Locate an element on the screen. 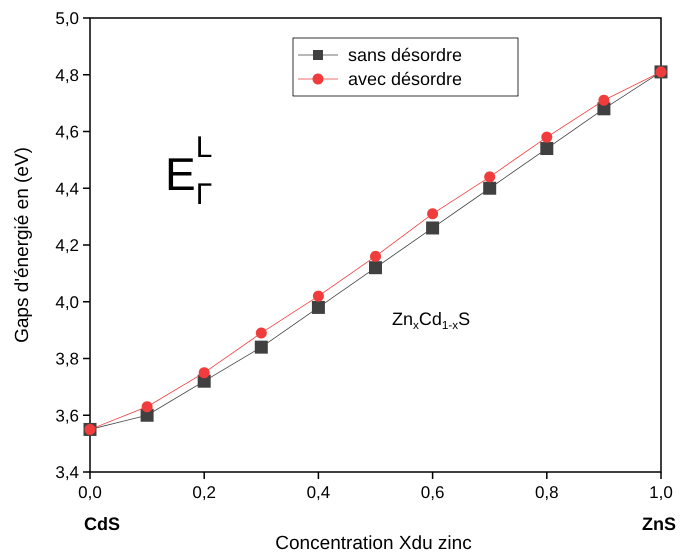  y-tick-label: 4,4 is located at coordinates (67, 188).